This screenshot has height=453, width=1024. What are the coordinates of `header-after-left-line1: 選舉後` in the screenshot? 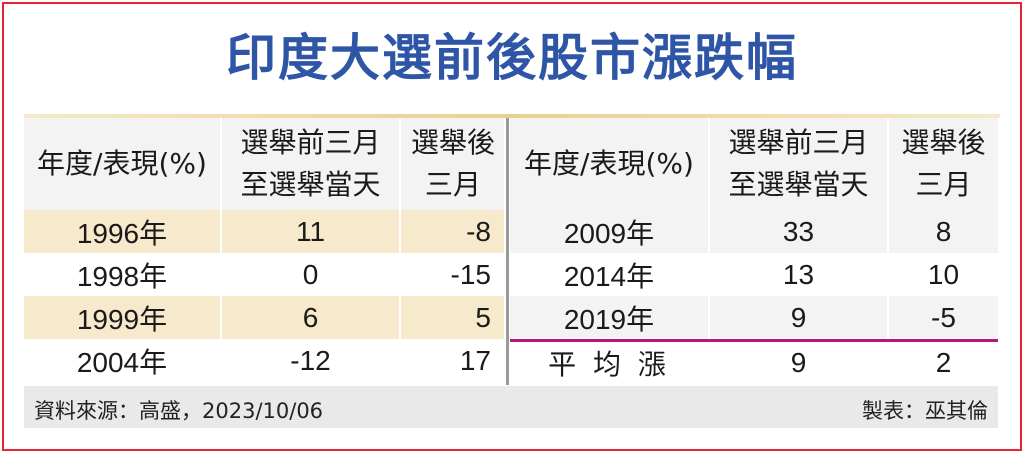 It's located at (452, 142).